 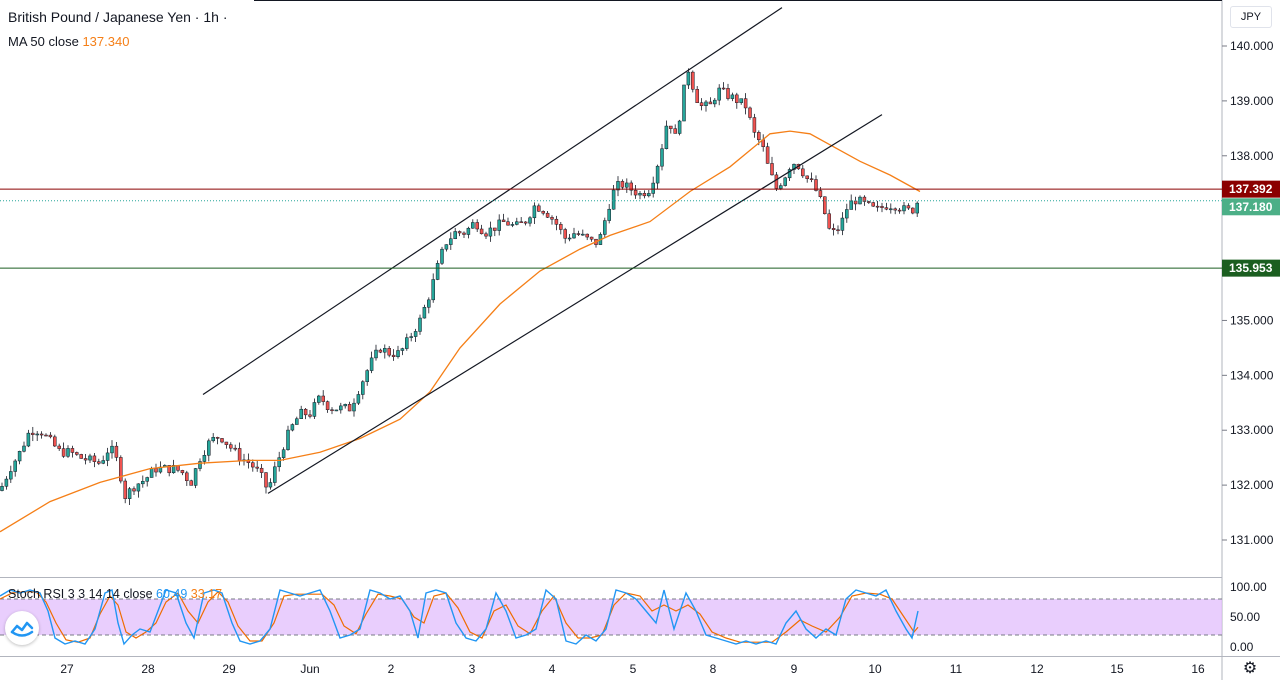 What do you see at coordinates (1252, 430) in the screenshot?
I see `price-tick-label: 133.000` at bounding box center [1252, 430].